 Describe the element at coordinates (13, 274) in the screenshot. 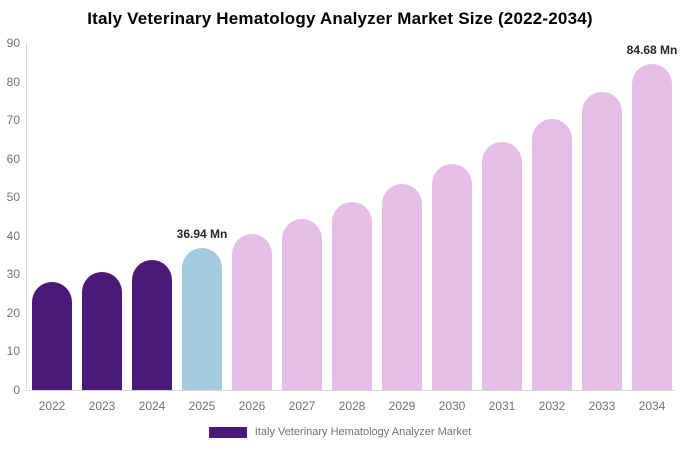

I see `y-axis-tick-label-30: 30` at that location.